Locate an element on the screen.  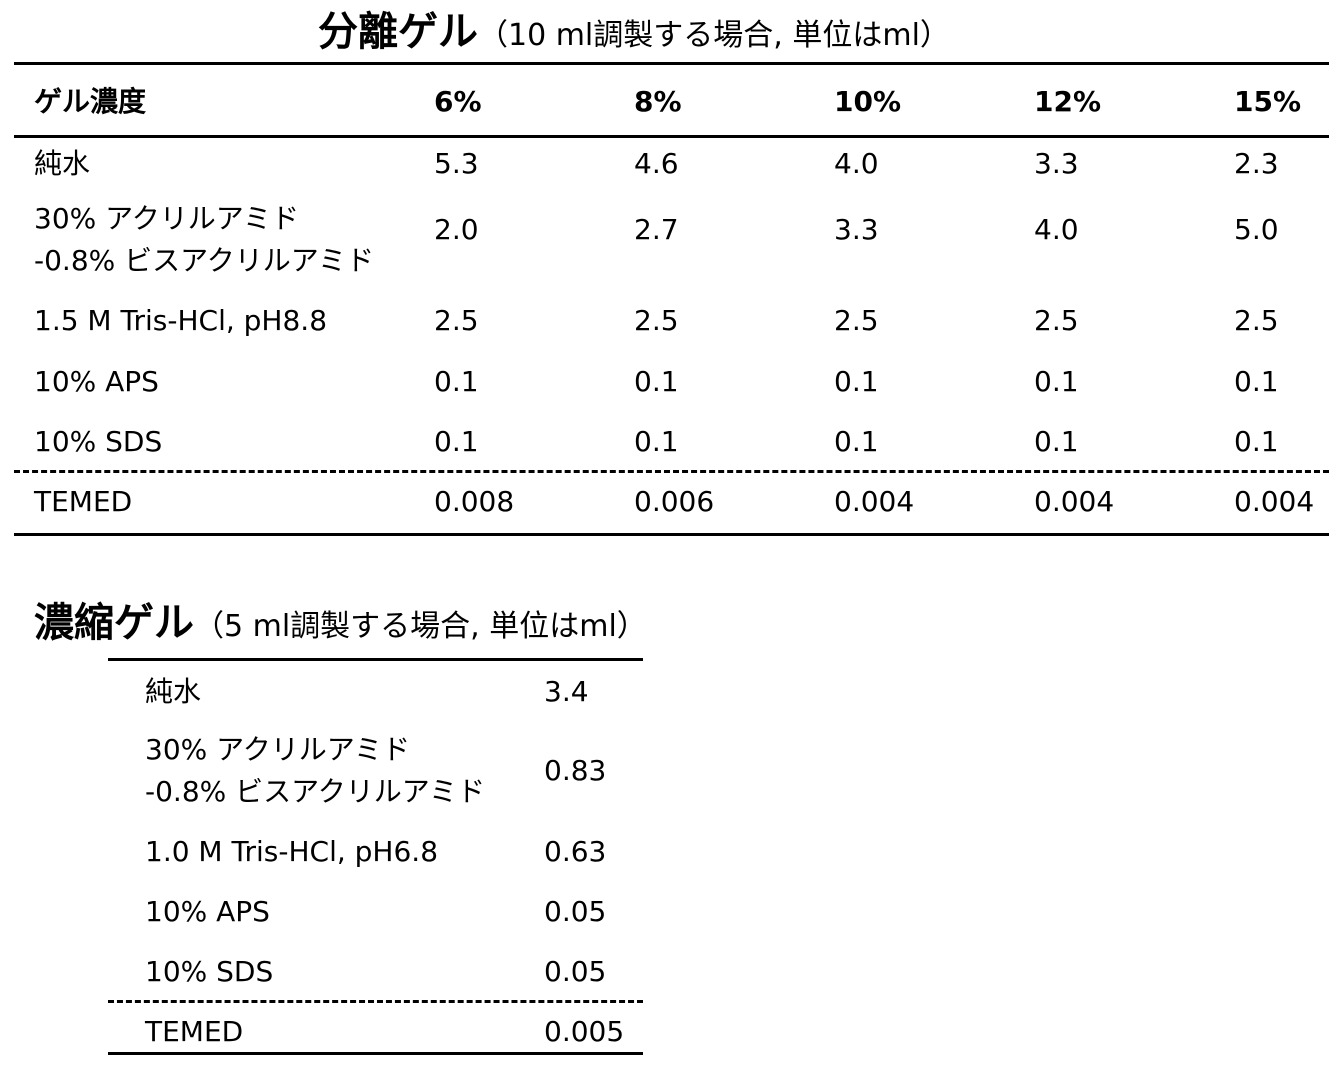
header-gel-concentration: ゲル濃度 is located at coordinates (90, 101).